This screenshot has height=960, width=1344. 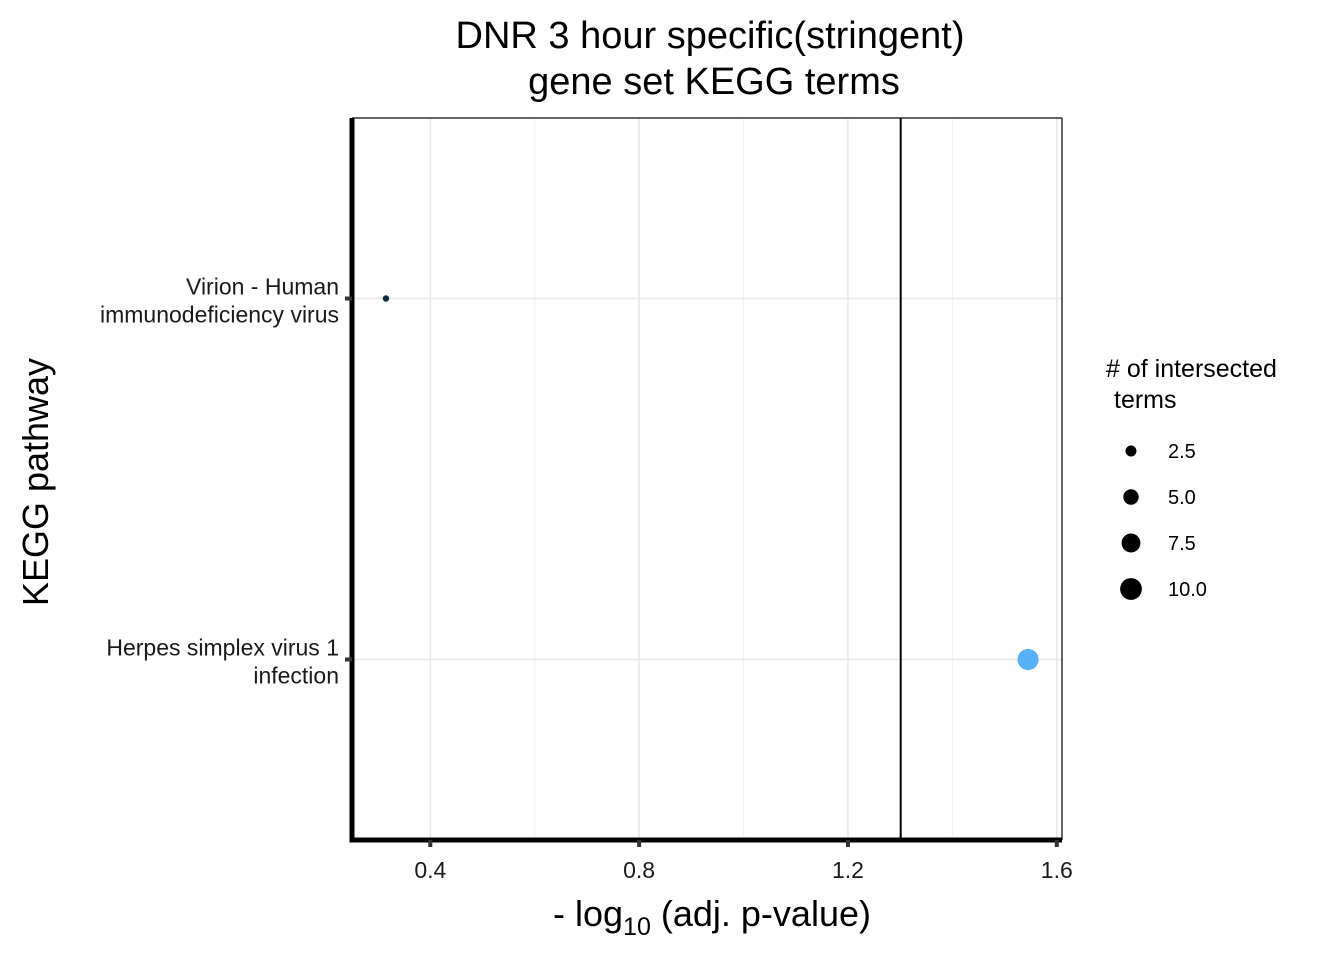 What do you see at coordinates (1182, 544) in the screenshot?
I see `legend-label: 7.5` at bounding box center [1182, 544].